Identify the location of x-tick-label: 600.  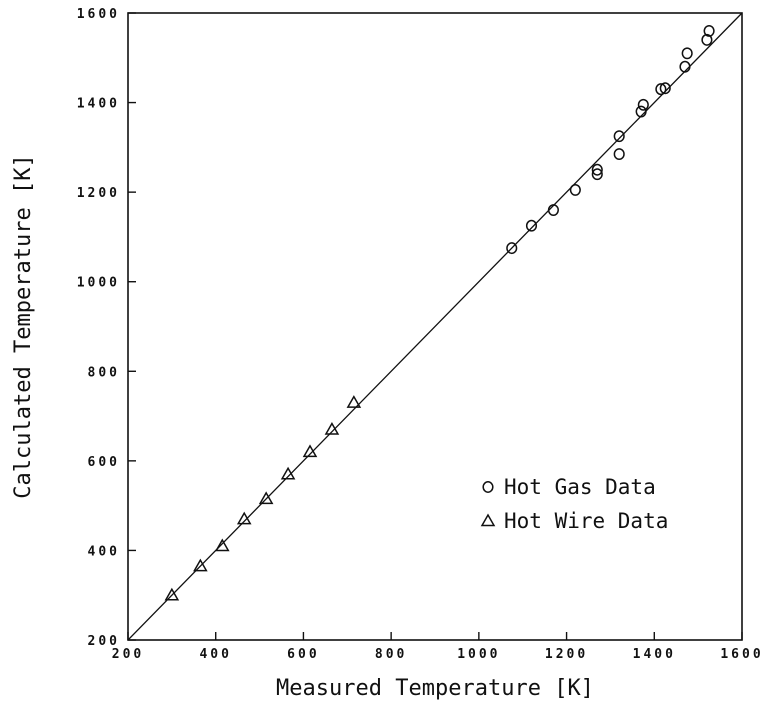
(303, 654).